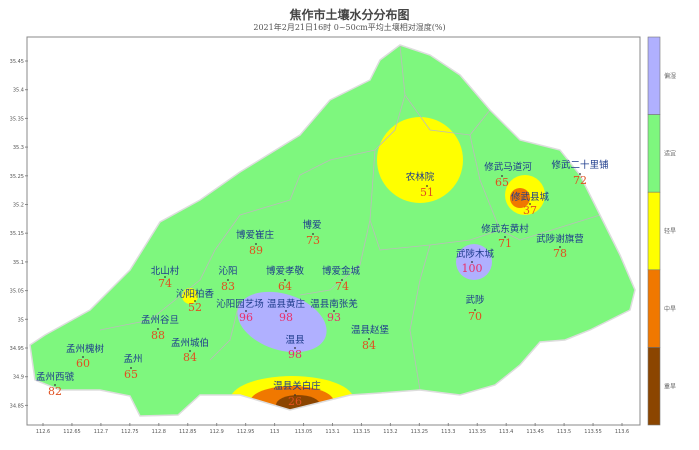 The image size is (699, 450). Describe the element at coordinates (670, 76) in the screenshot. I see `legend-label: 偏湿` at that location.